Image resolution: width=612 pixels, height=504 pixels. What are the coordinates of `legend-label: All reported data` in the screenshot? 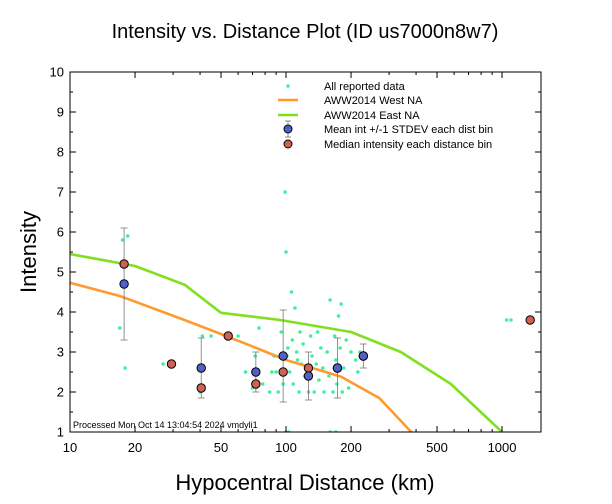 It's located at (365, 87).